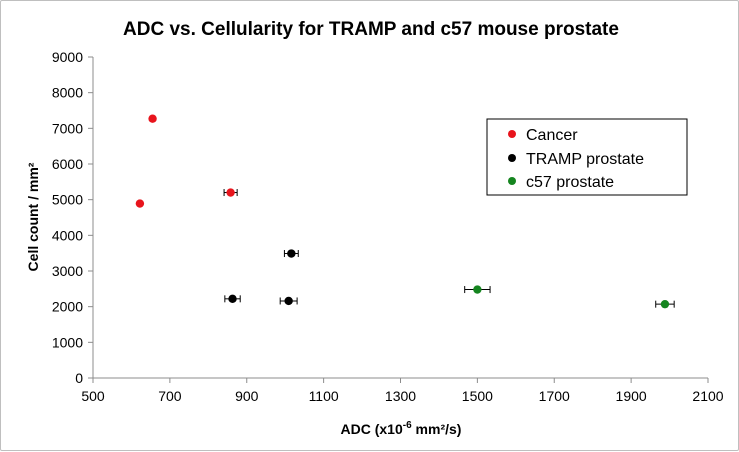 This screenshot has width=739, height=452. I want to click on y-tick-label: 8000, so click(67, 93).